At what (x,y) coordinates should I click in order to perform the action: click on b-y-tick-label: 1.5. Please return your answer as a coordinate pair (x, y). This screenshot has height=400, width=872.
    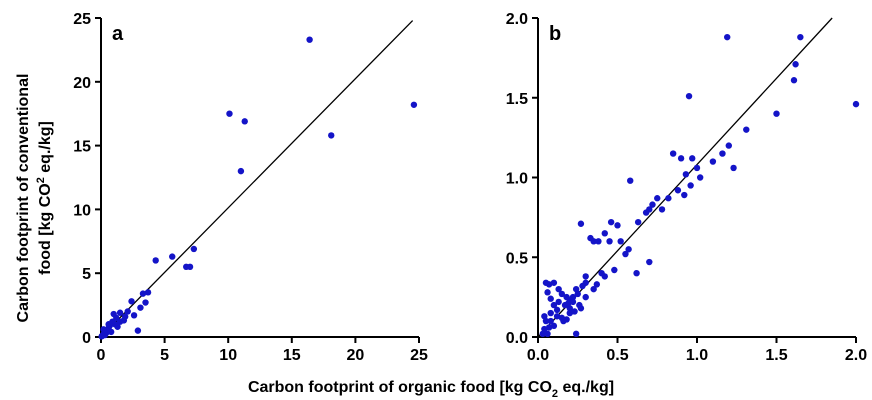
    Looking at the image, I should click on (517, 99).